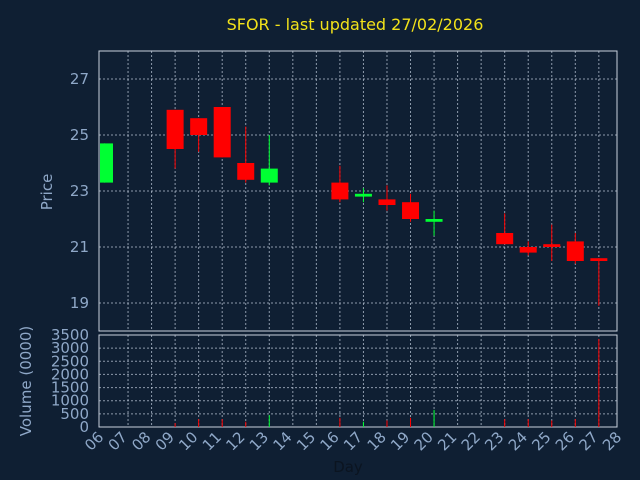 This screenshot has height=480, width=640. I want to click on volume-tick-label: 3500, so click(70, 335).